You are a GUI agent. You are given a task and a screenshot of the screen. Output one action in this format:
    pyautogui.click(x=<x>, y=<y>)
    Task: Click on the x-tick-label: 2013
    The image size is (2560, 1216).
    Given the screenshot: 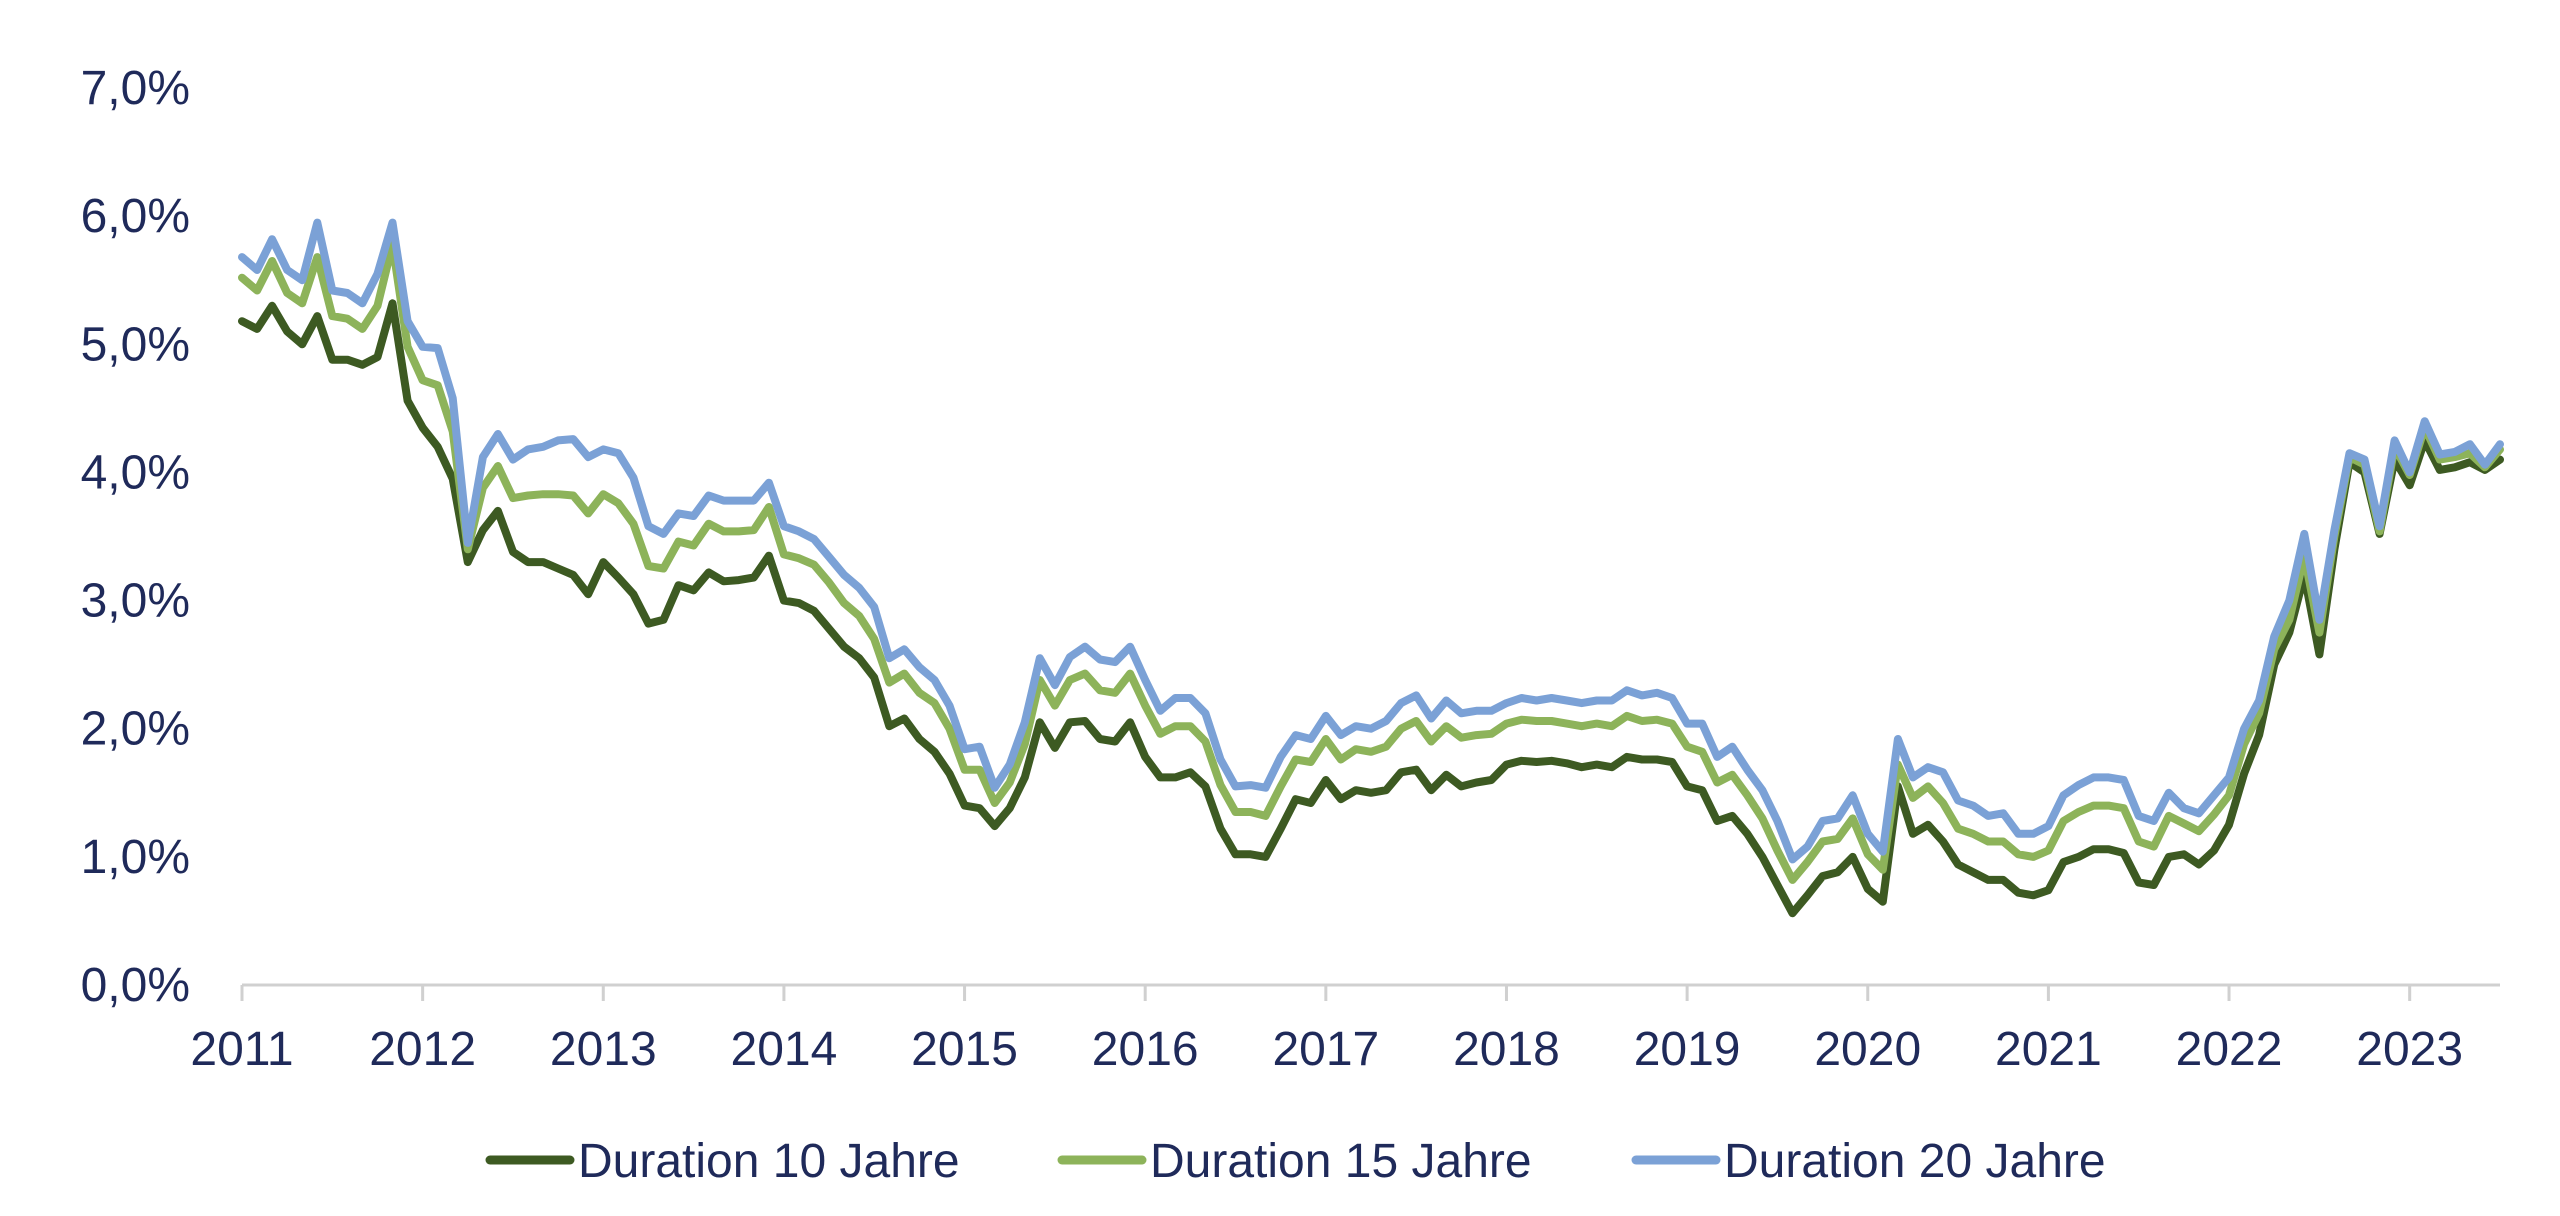 What is the action you would take?
    pyautogui.click(x=603, y=1049)
    